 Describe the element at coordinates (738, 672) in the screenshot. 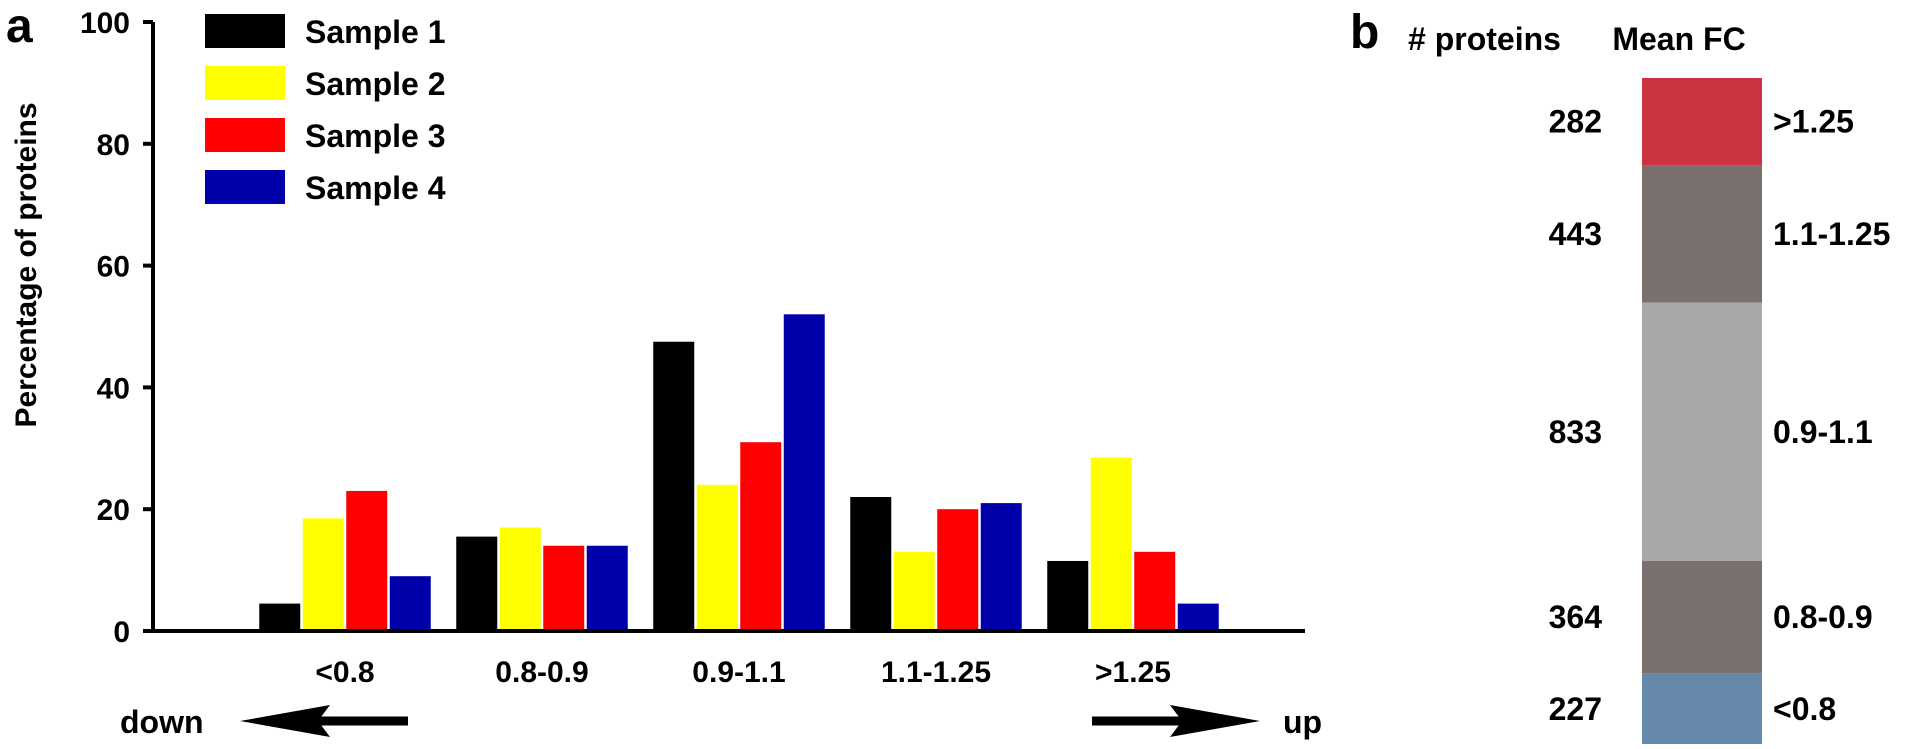

I see `x-tick-label: 0.9-1.1` at that location.